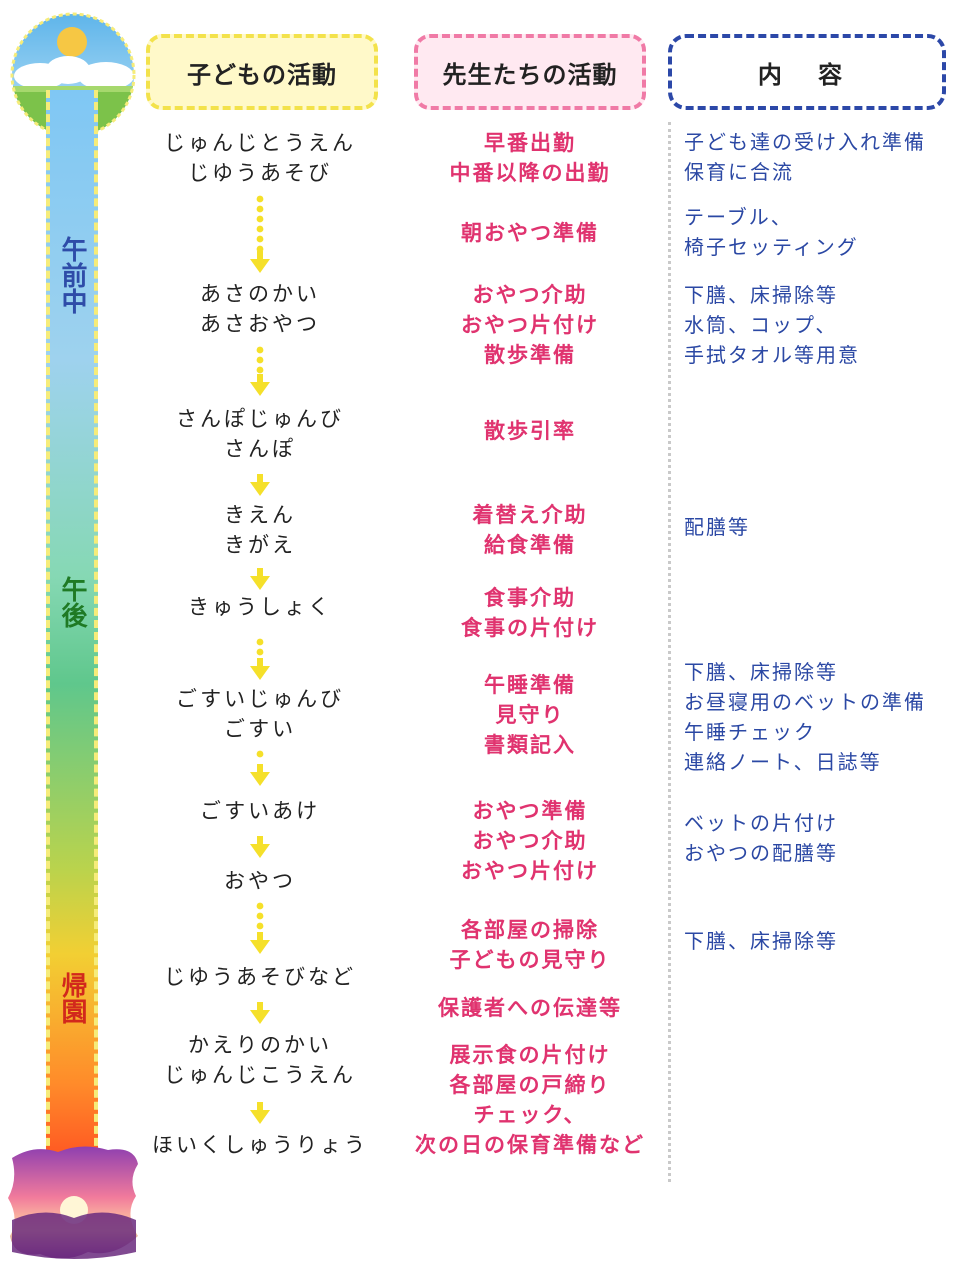 This screenshot has width=960, height=1270. What do you see at coordinates (260, 324) in the screenshot?
I see `child-activity-line: あさおやつ` at bounding box center [260, 324].